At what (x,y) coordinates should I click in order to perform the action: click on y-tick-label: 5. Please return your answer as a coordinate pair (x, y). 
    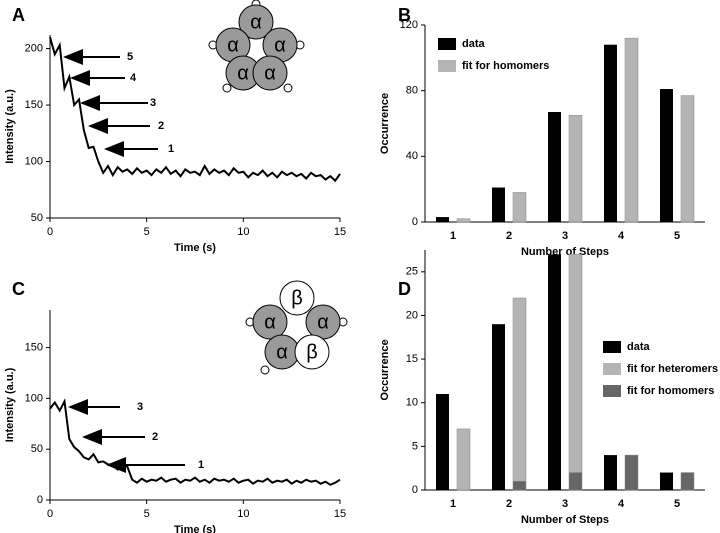
    Looking at the image, I should click on (415, 446).